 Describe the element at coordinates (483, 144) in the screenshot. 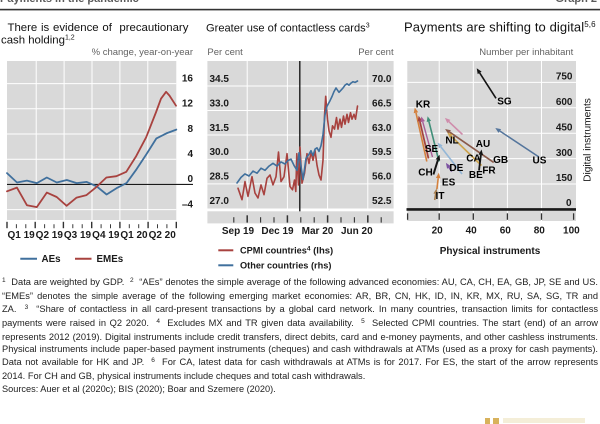

I see `svg-text: AU` at that location.